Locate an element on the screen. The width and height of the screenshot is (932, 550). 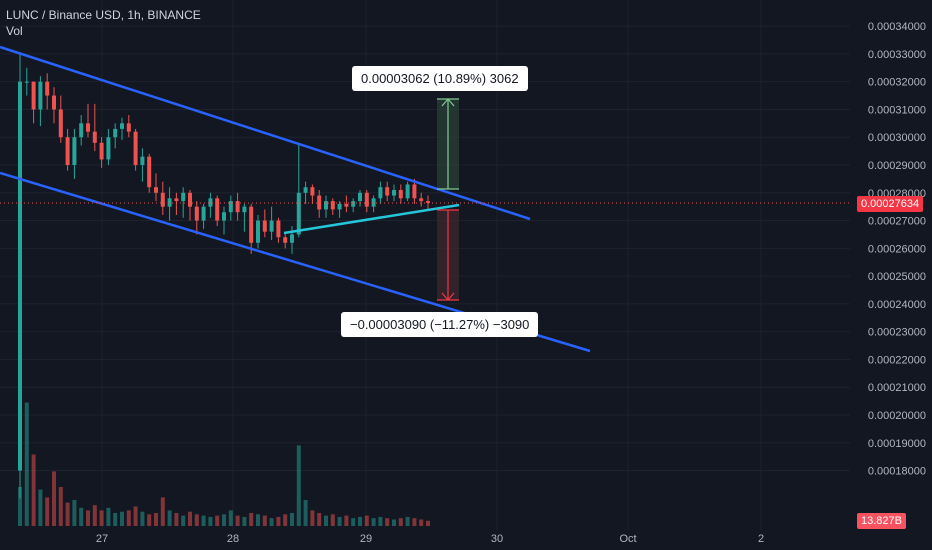
y-tick-label: 0.00030000 is located at coordinates (897, 138).